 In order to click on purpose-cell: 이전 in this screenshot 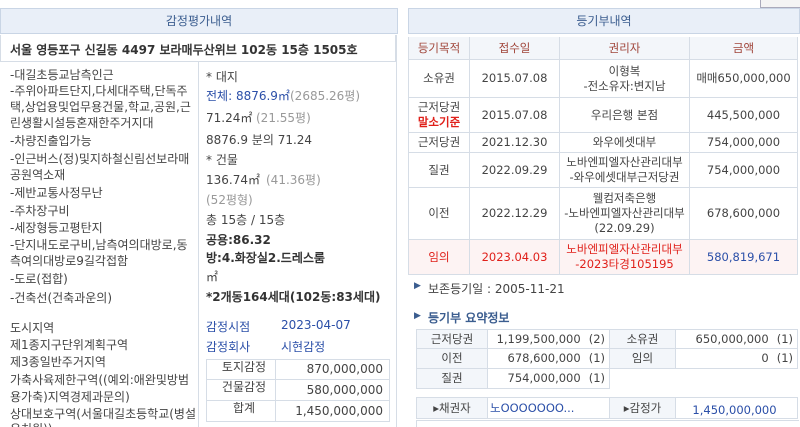, I will do `click(439, 214)`.